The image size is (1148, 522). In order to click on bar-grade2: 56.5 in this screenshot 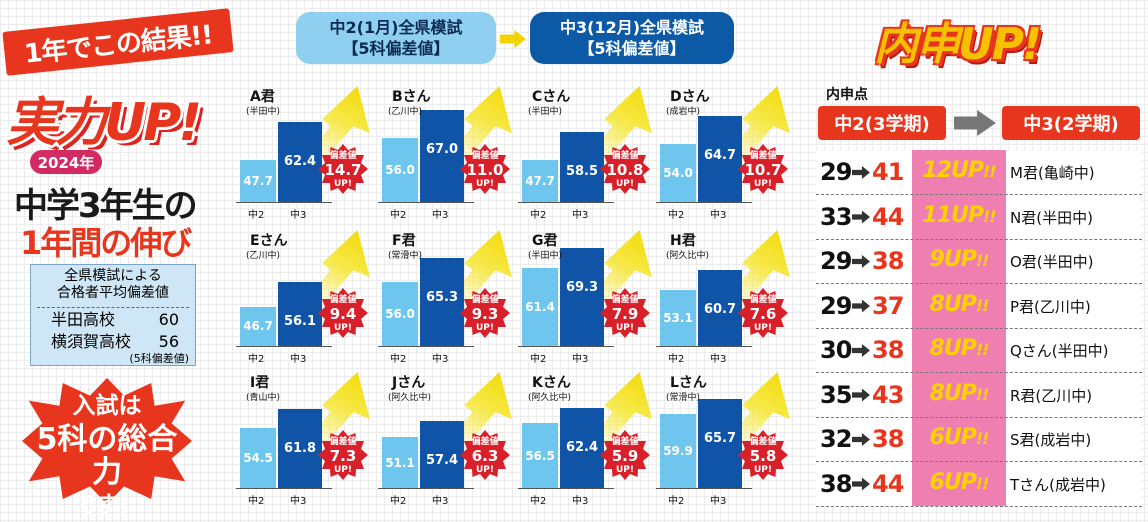, I will do `click(540, 455)`.